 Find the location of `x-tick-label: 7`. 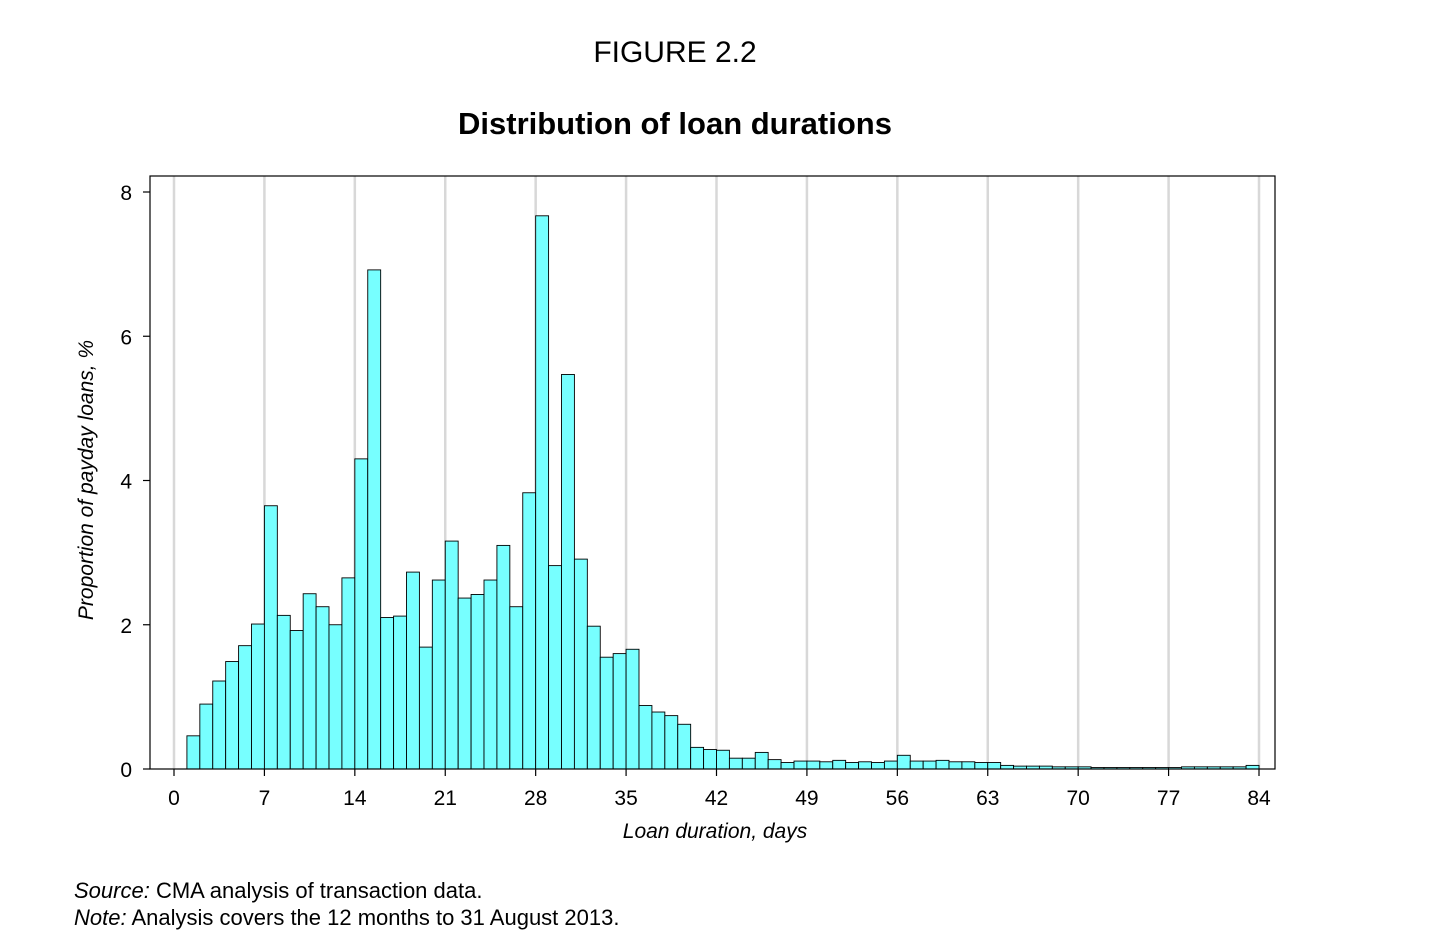

x-tick-label: 7 is located at coordinates (265, 798).